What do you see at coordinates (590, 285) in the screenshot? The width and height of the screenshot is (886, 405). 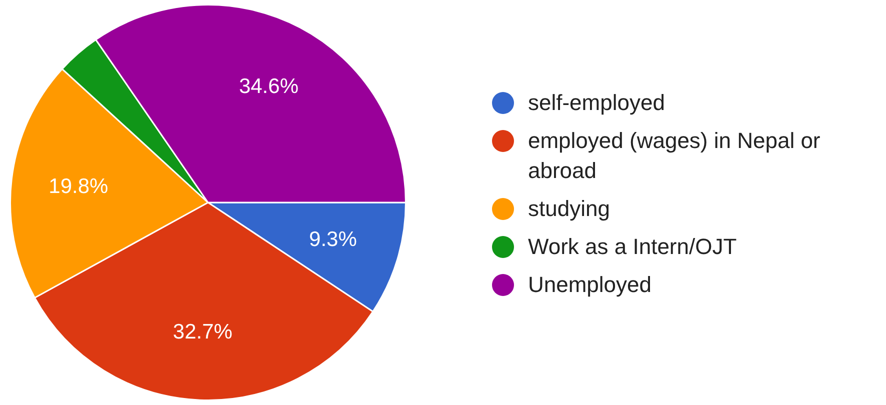 I see `legend-label: Unemployed` at bounding box center [590, 285].